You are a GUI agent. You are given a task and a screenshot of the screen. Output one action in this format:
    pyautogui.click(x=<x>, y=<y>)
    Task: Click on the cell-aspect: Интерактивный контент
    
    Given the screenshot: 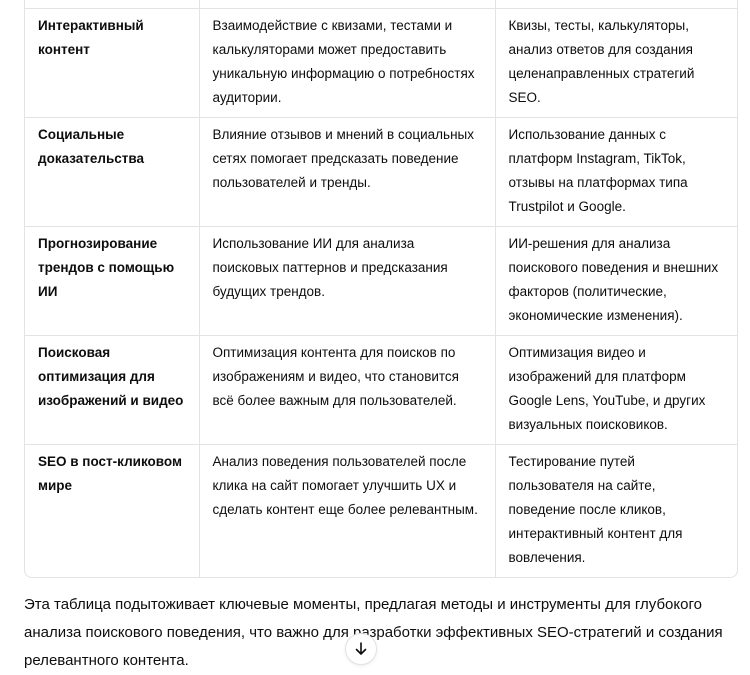 What is the action you would take?
    pyautogui.click(x=112, y=63)
    